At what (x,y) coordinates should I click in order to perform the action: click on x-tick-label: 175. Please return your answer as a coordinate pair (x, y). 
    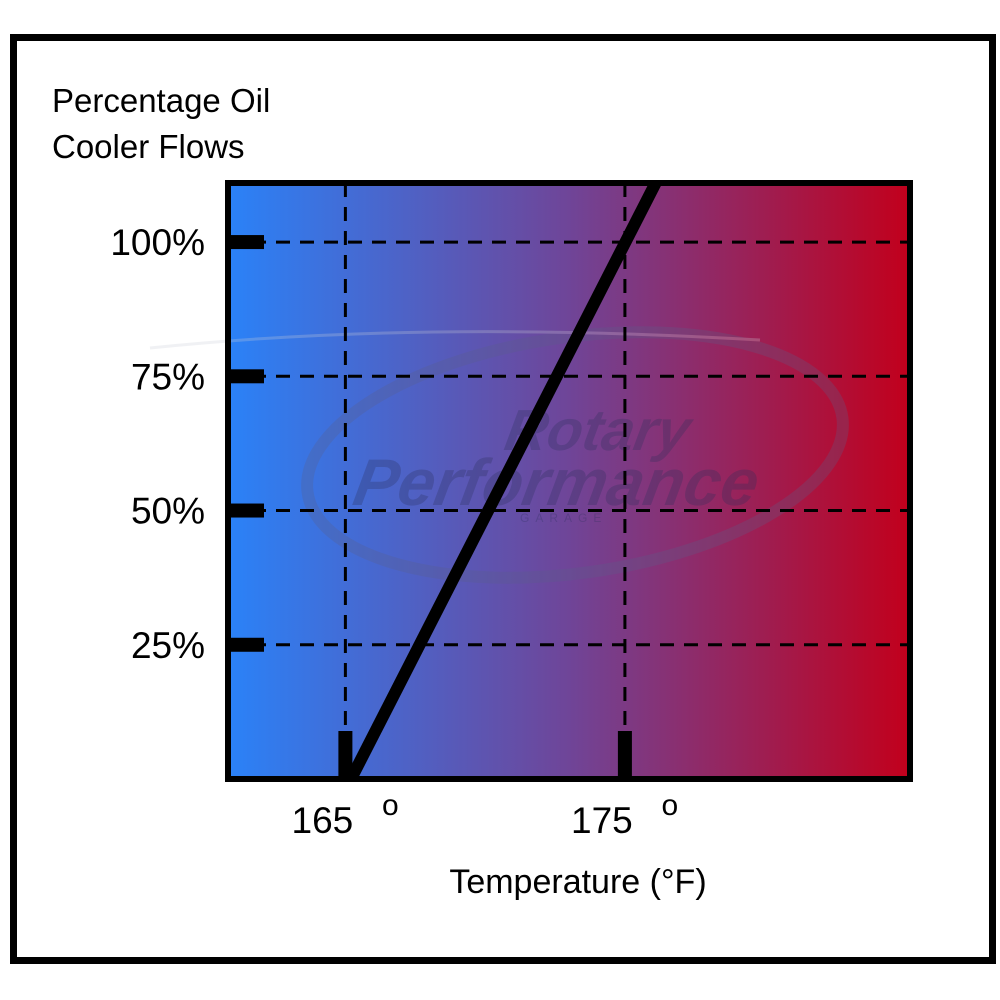
    Looking at the image, I should click on (602, 820).